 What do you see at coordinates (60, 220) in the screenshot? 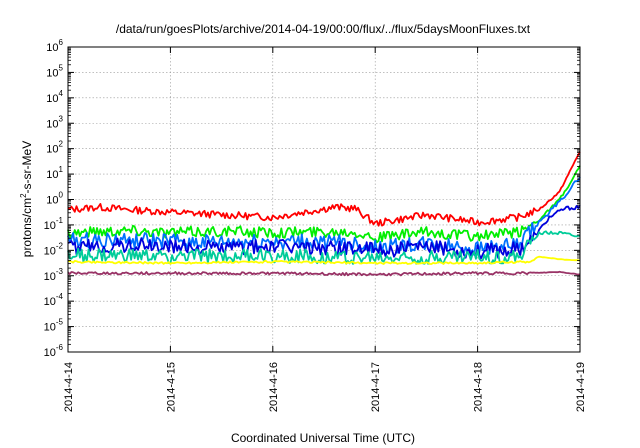
I see `y-tick-exponent: -1` at bounding box center [60, 220].